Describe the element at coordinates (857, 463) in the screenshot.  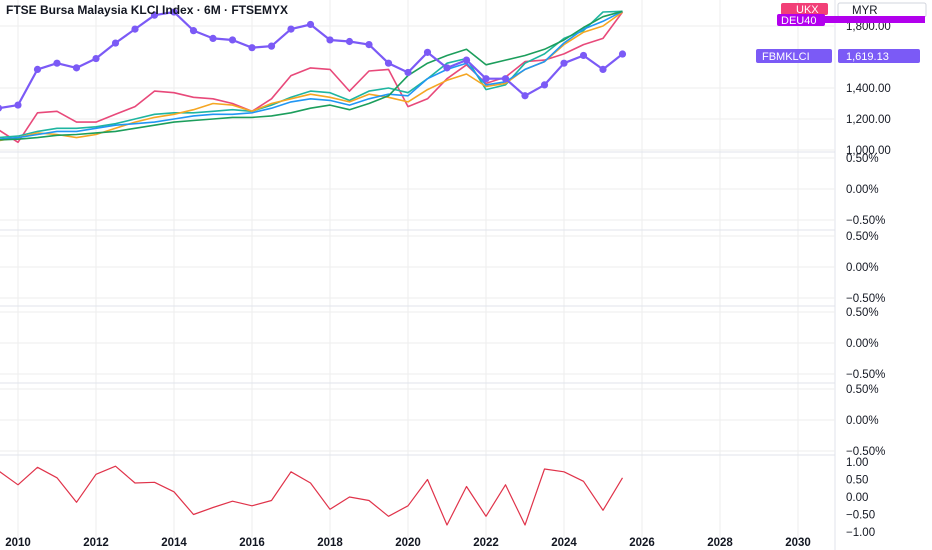
I see `indicator-tick-label: 1.00` at that location.